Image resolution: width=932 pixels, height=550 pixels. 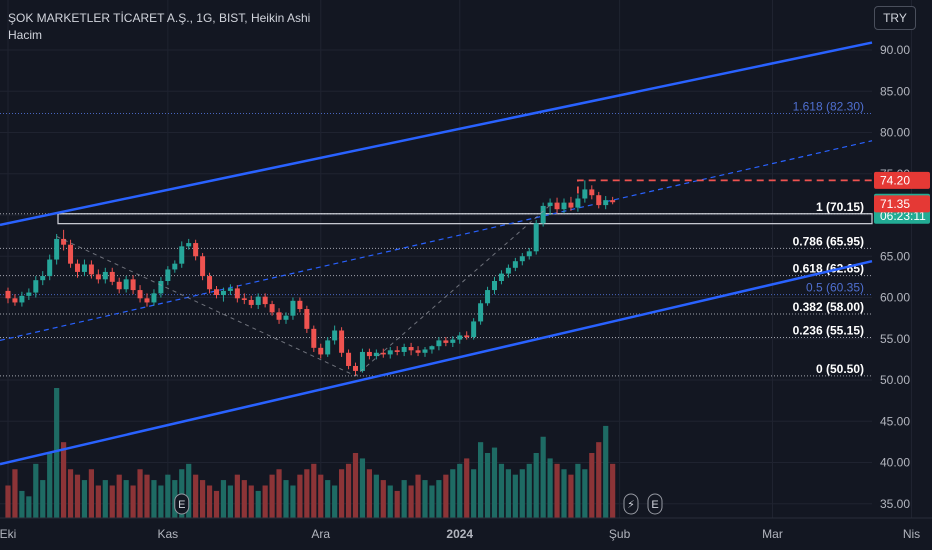 What do you see at coordinates (903, 216) in the screenshot?
I see `last-price-tag-text: 06:23:11` at bounding box center [903, 216].